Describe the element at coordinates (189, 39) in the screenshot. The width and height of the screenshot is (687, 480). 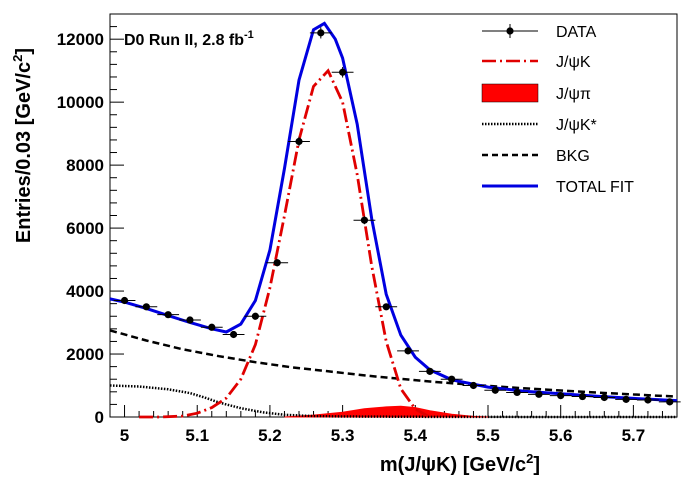
I see `chart-title: D0 Run II, 2.8 fb-1` at that location.